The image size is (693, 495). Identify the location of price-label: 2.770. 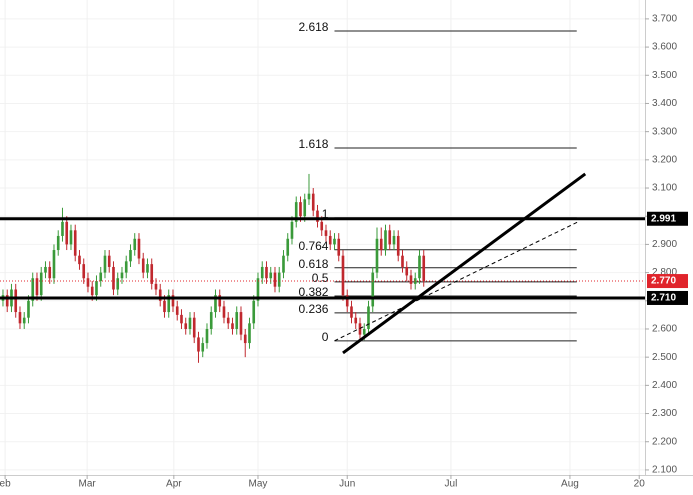
(663, 281).